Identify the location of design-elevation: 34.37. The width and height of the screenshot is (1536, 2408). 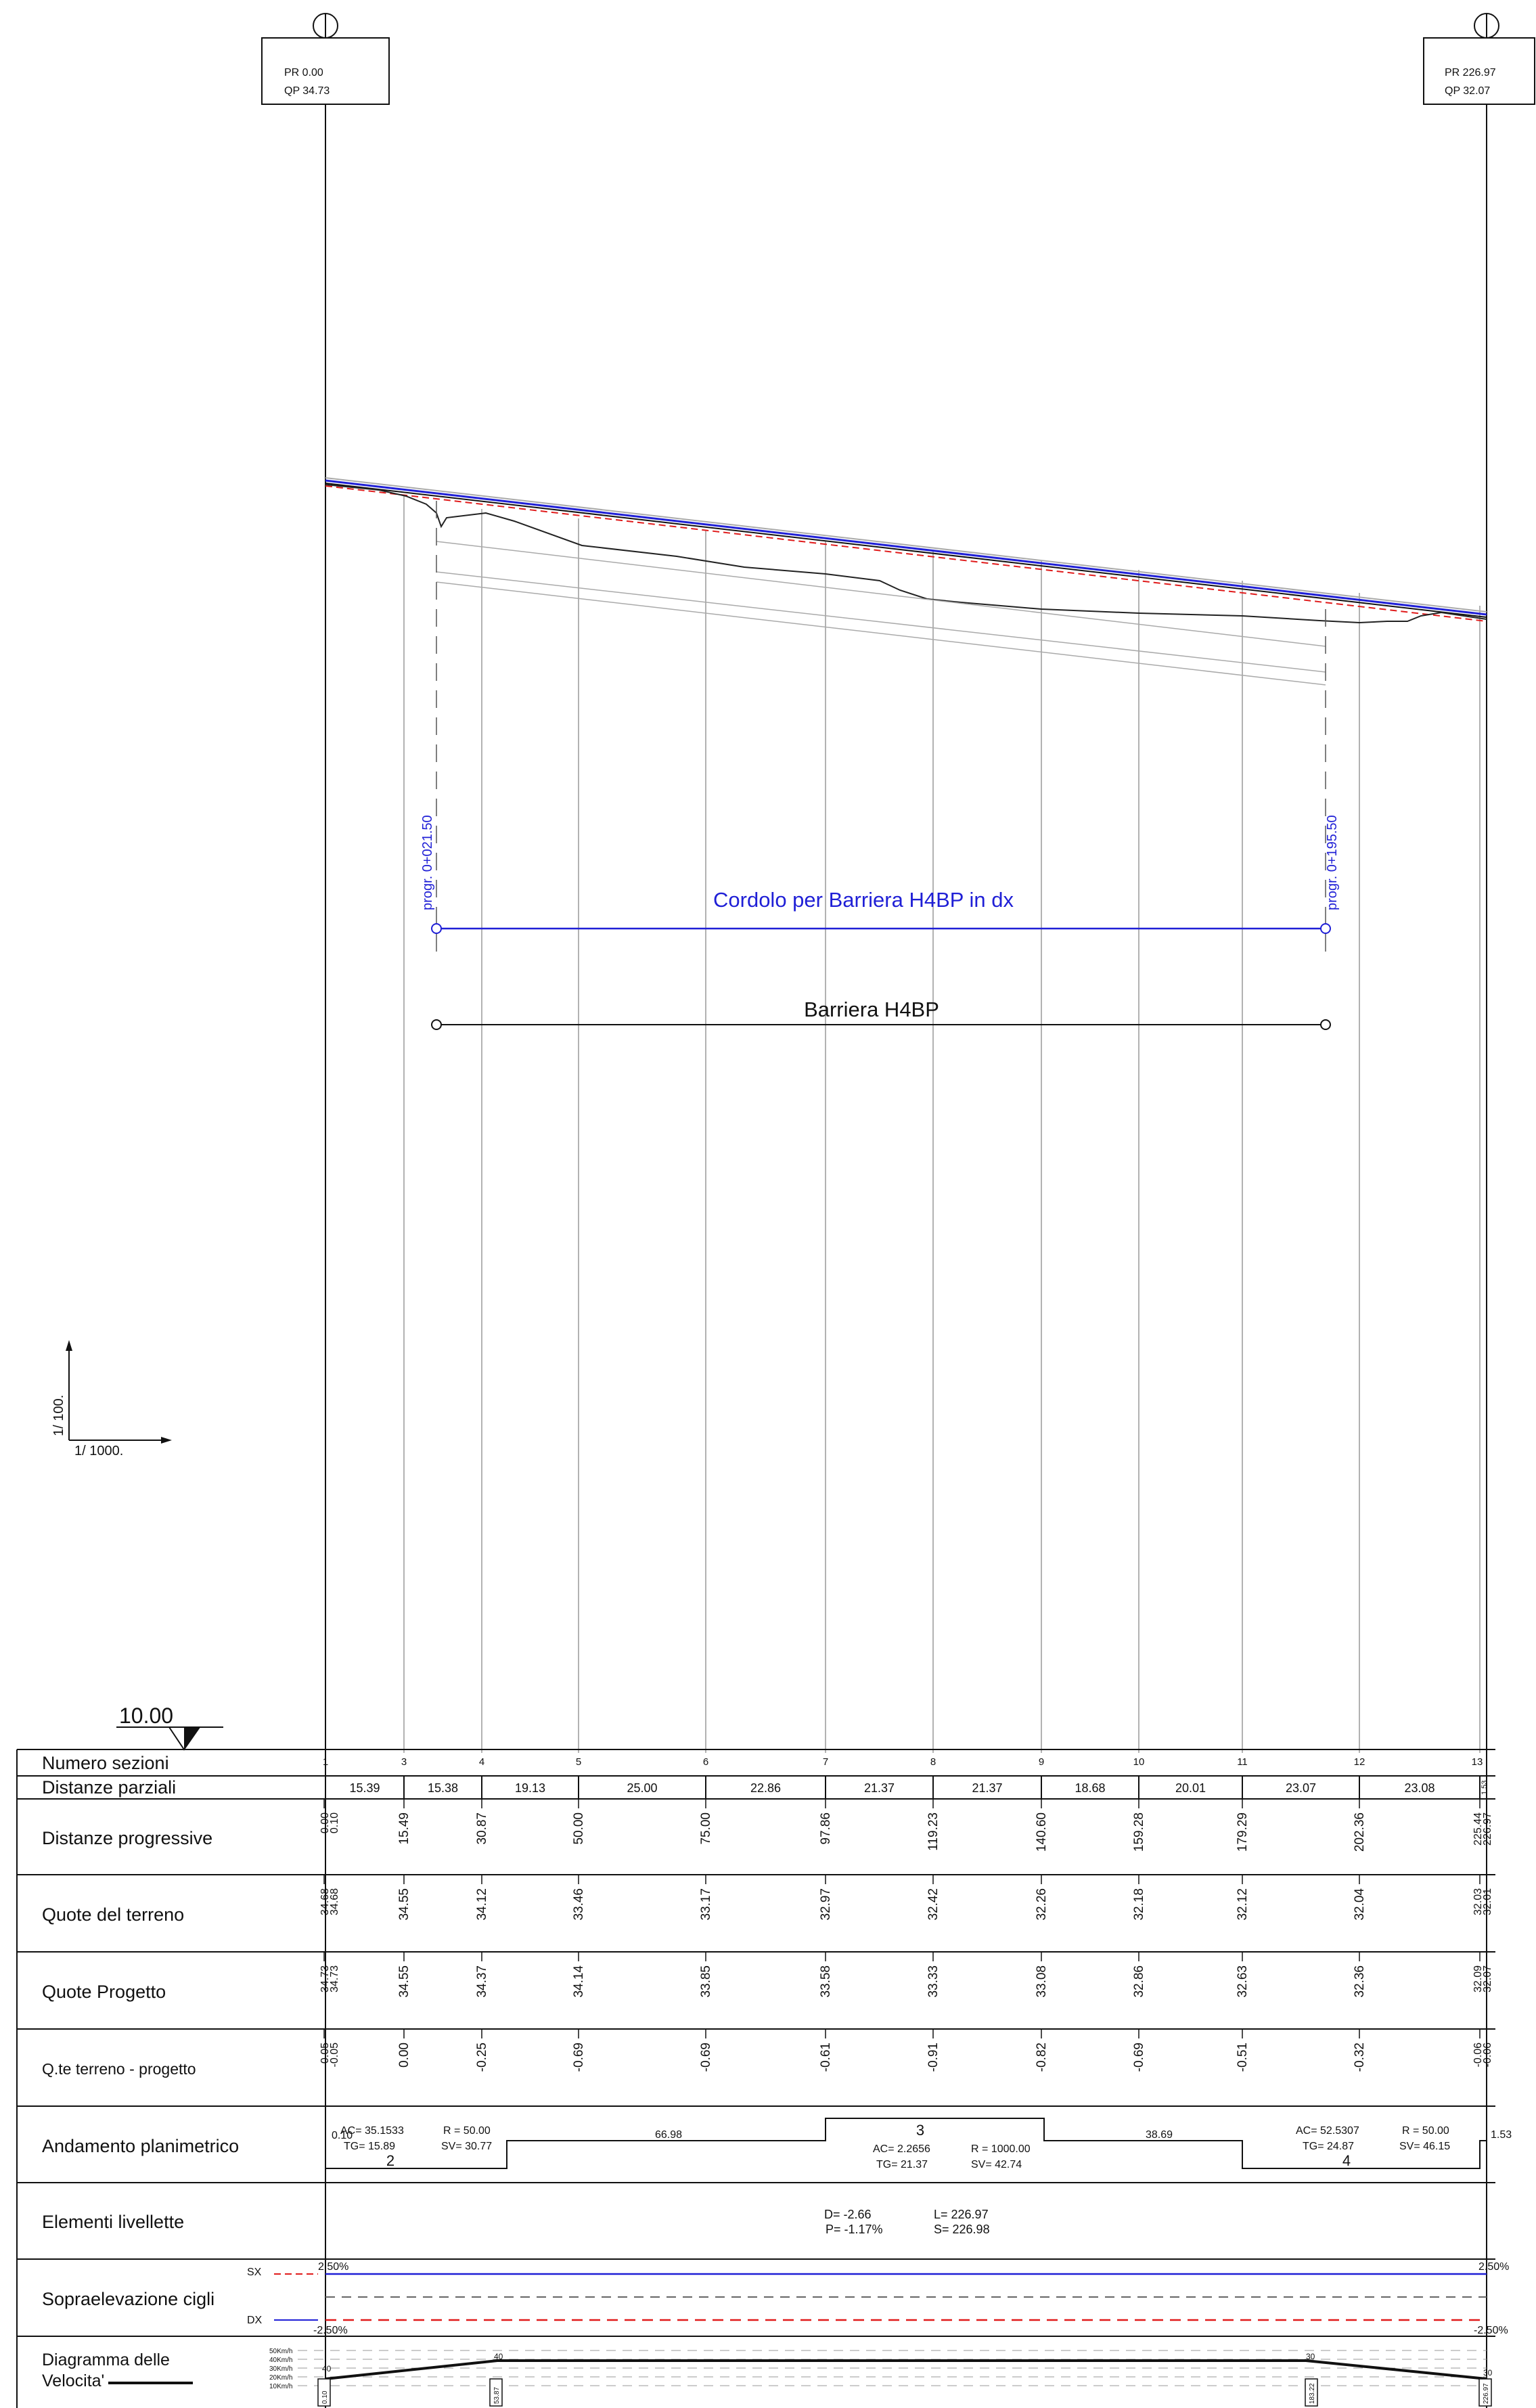
(482, 1982).